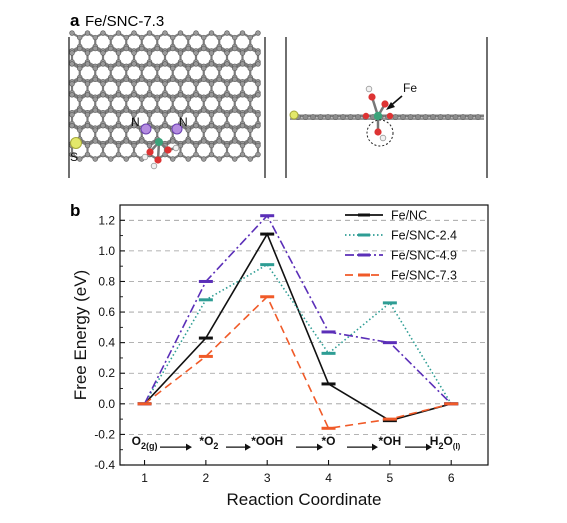  What do you see at coordinates (106, 312) in the screenshot?
I see `y-tick-label: 0.6` at bounding box center [106, 312].